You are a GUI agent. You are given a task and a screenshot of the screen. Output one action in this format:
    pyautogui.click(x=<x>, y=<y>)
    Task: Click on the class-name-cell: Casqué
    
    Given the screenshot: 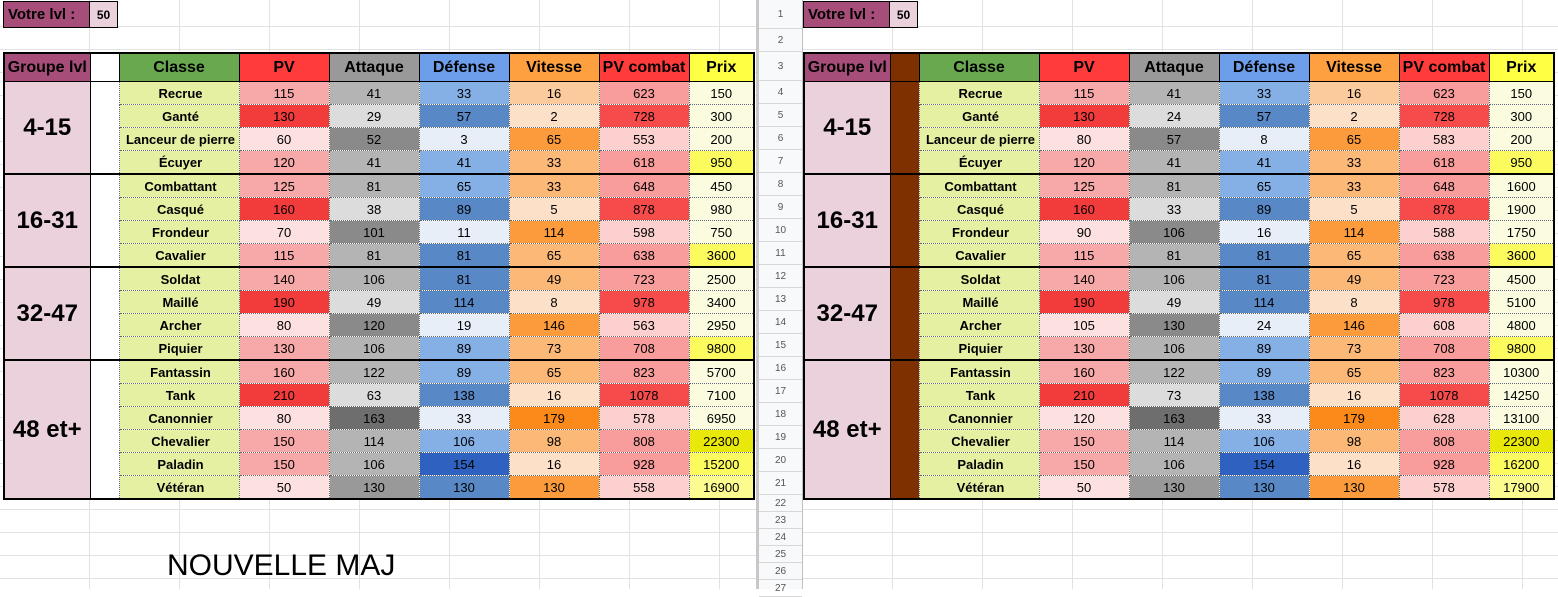 What is the action you would take?
    pyautogui.click(x=179, y=209)
    